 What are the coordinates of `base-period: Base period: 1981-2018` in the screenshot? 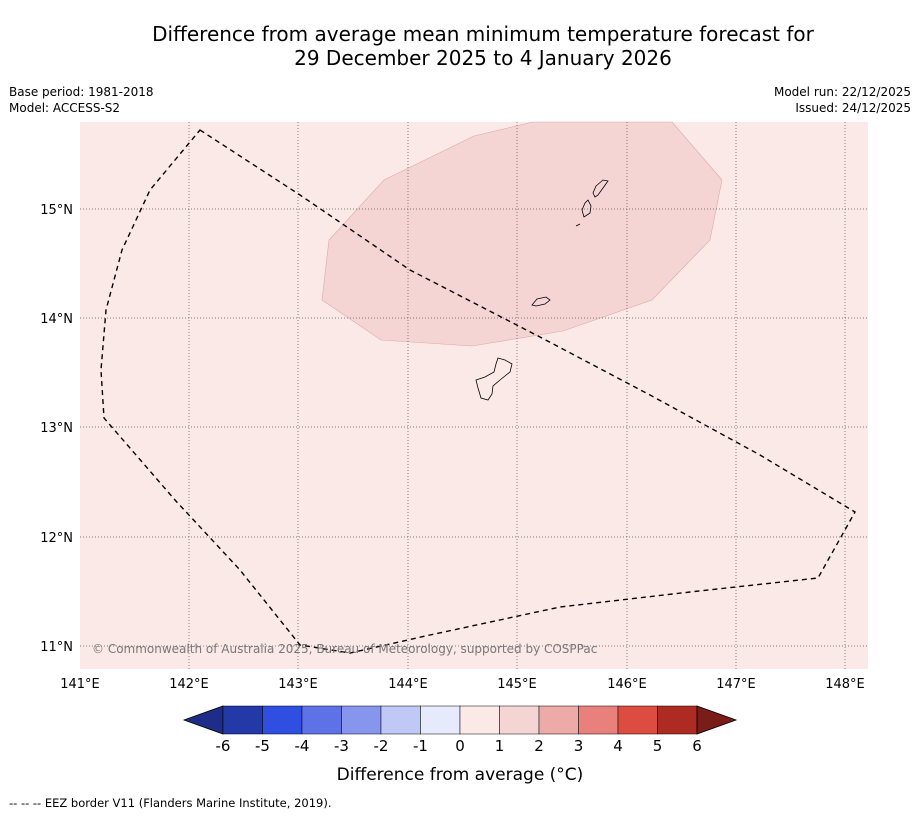 It's located at (81, 92).